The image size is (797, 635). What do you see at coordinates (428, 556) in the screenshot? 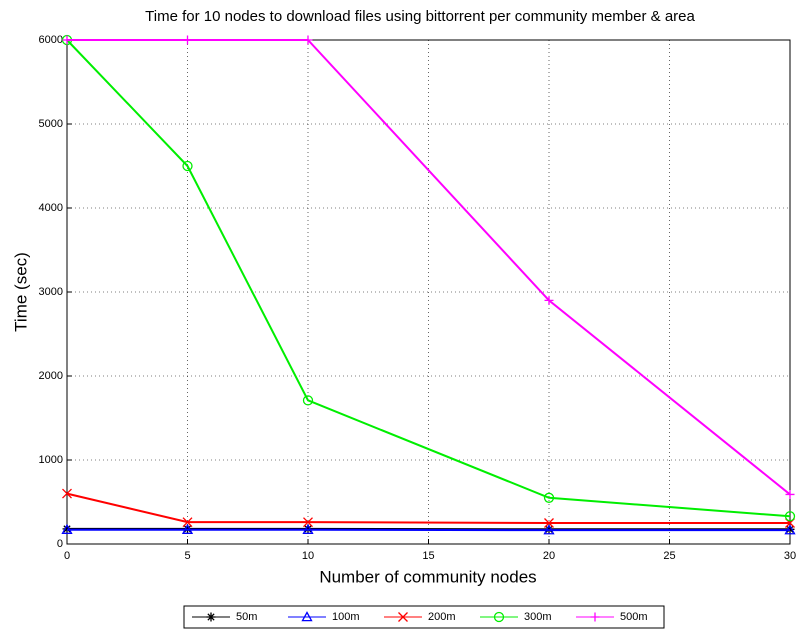
I see `x-tick-label: 15` at bounding box center [428, 556].